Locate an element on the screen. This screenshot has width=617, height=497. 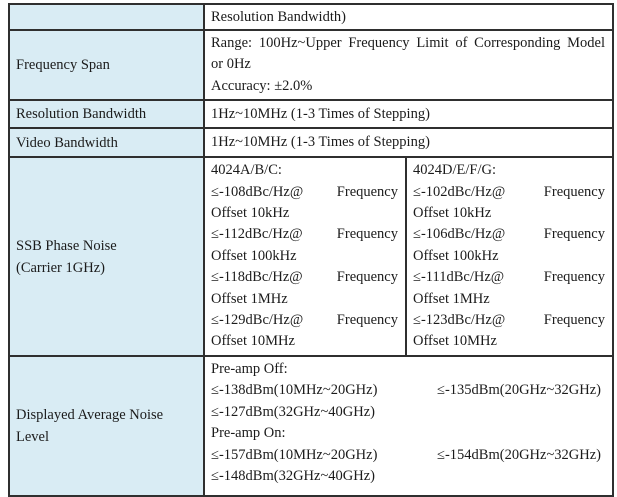
preamp-on-label: Pre-amp On: is located at coordinates (248, 433).